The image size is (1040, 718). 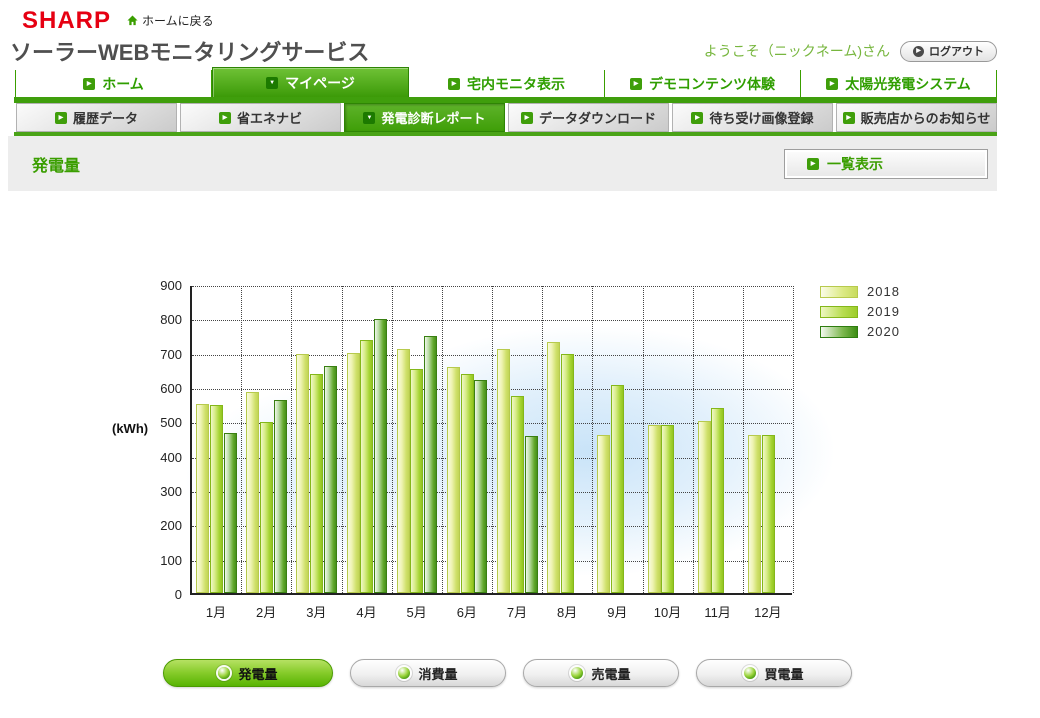 I want to click on legend-item: 2020, so click(x=860, y=331).